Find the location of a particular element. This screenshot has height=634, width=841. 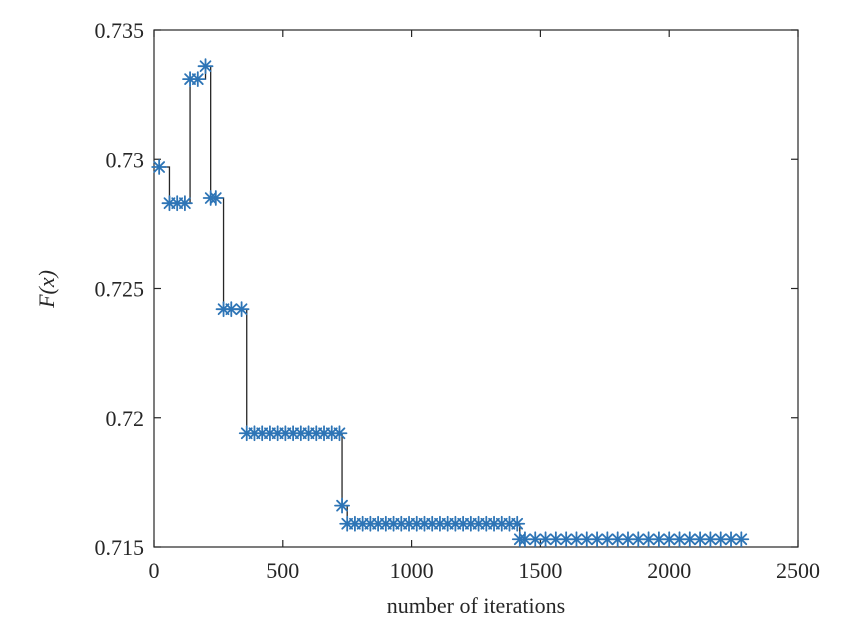

x-tick-label: 0 is located at coordinates (154, 570).